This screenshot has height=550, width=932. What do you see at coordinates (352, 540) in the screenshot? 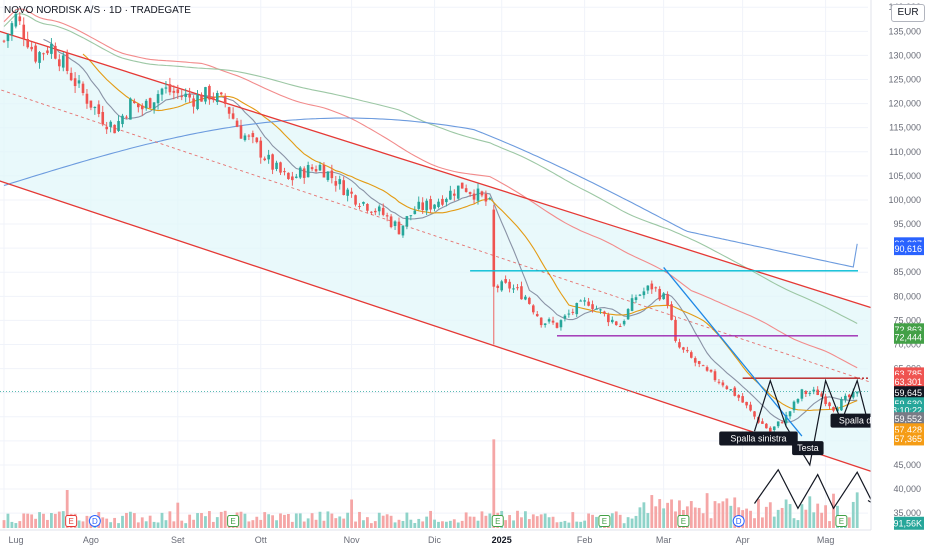
I see `x-axis-tick: Nov` at bounding box center [352, 540].